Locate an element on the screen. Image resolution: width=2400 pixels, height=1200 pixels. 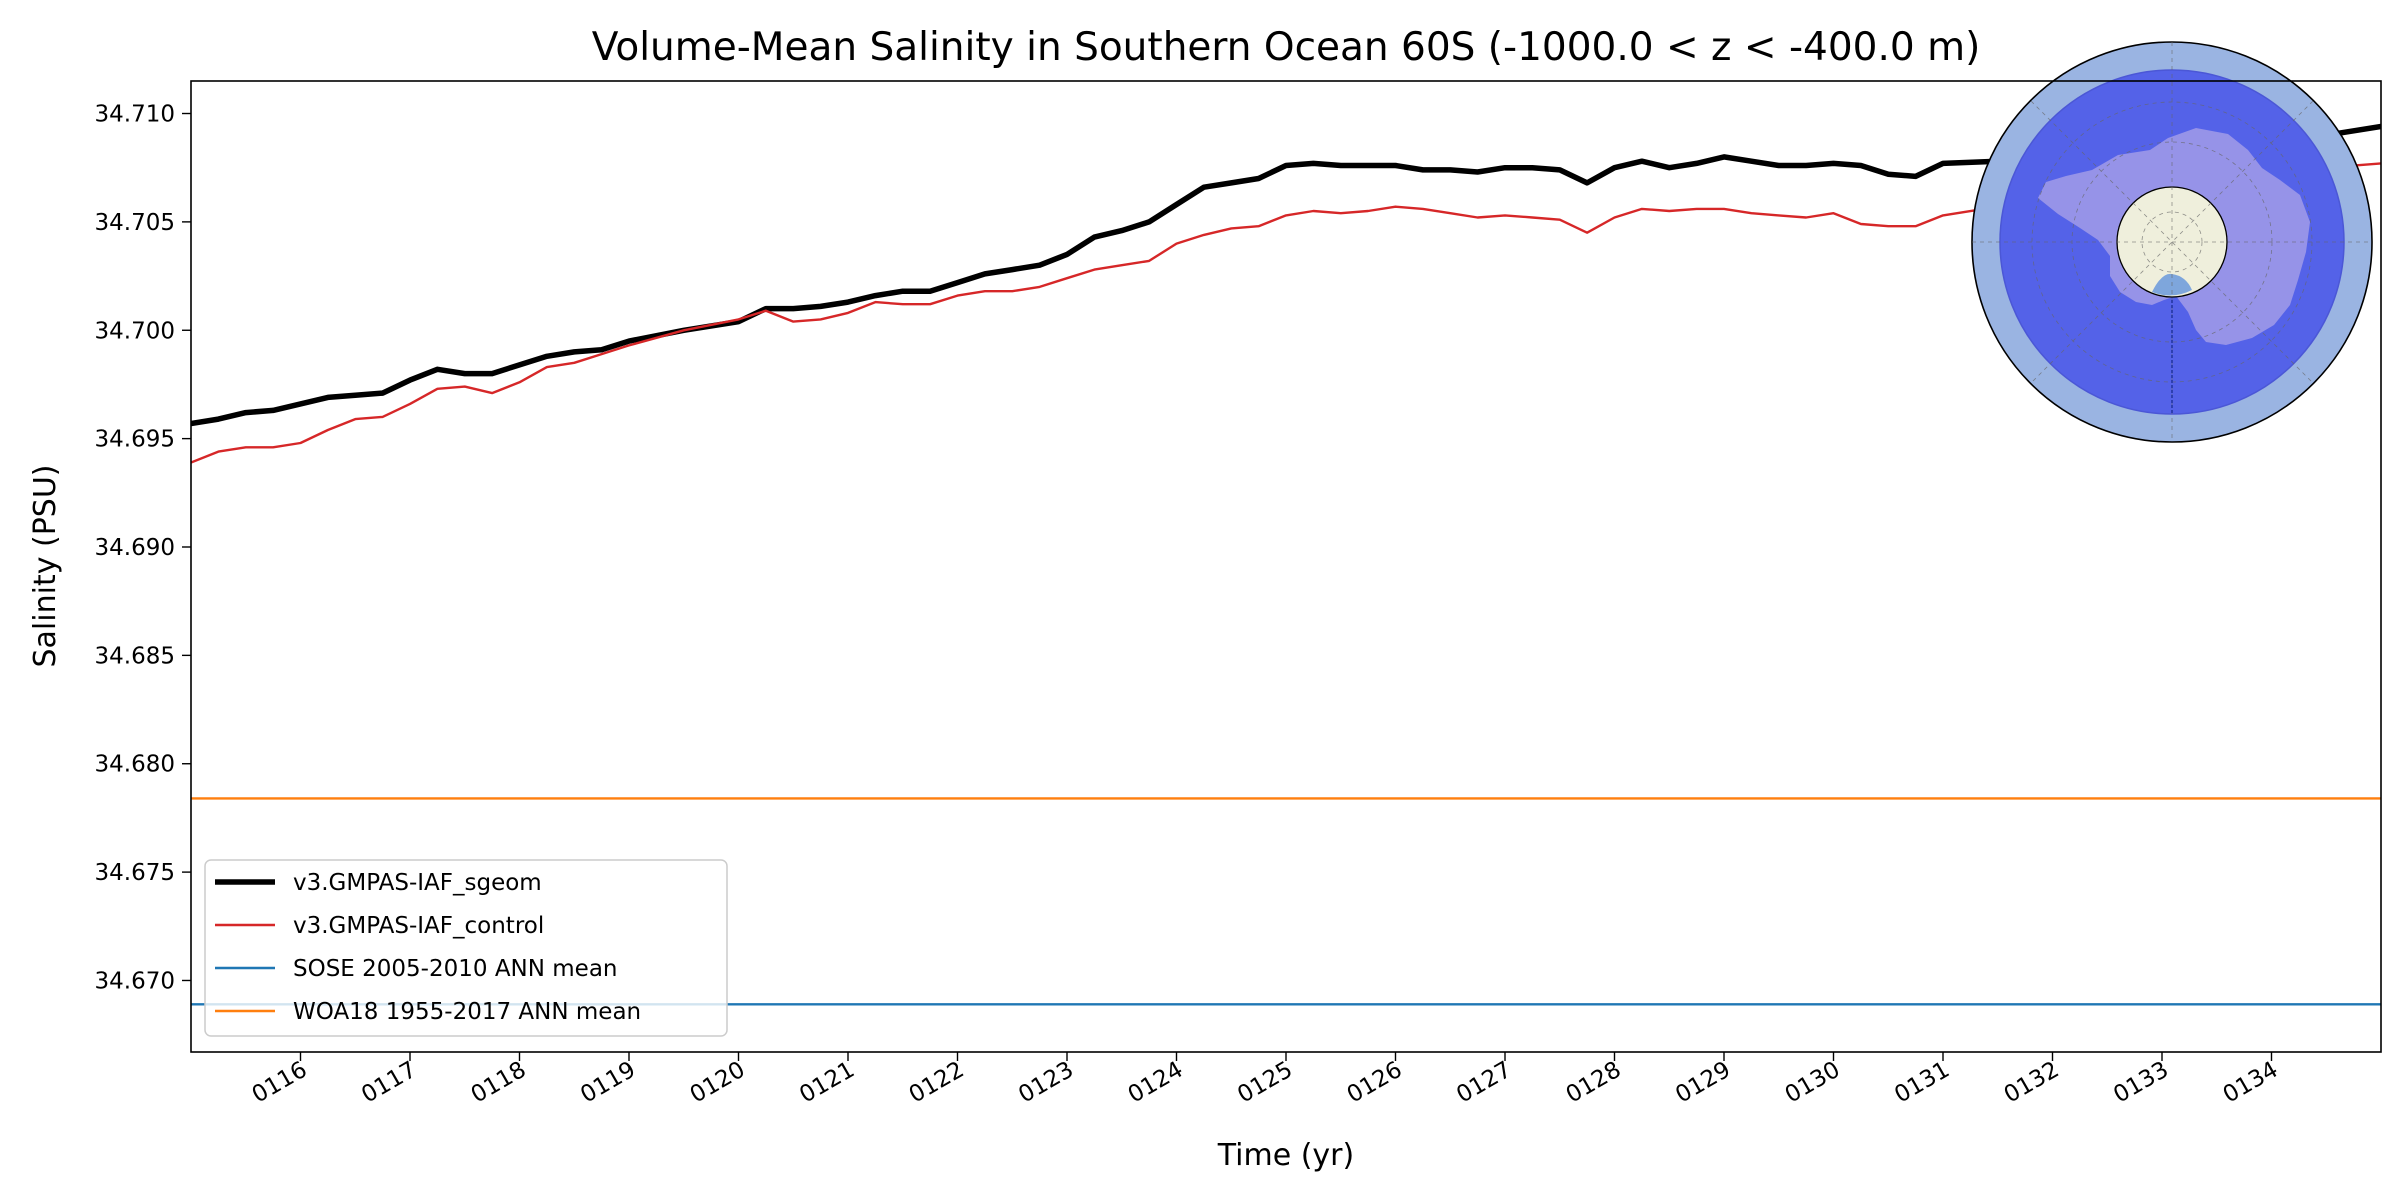
x-tick-label: 0133 is located at coordinates (2141, 1083).